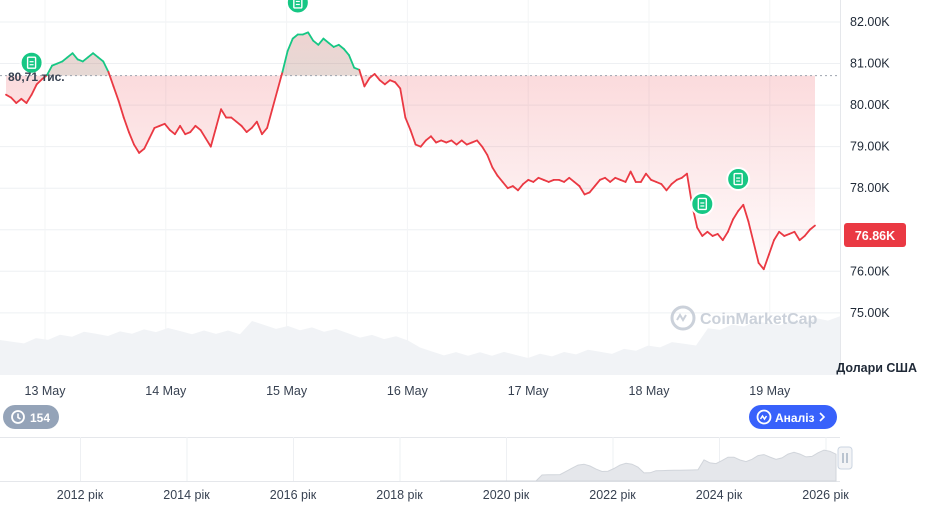 The width and height of the screenshot is (936, 520). What do you see at coordinates (870, 105) in the screenshot?
I see `y-tick-label: 80.00K` at bounding box center [870, 105].